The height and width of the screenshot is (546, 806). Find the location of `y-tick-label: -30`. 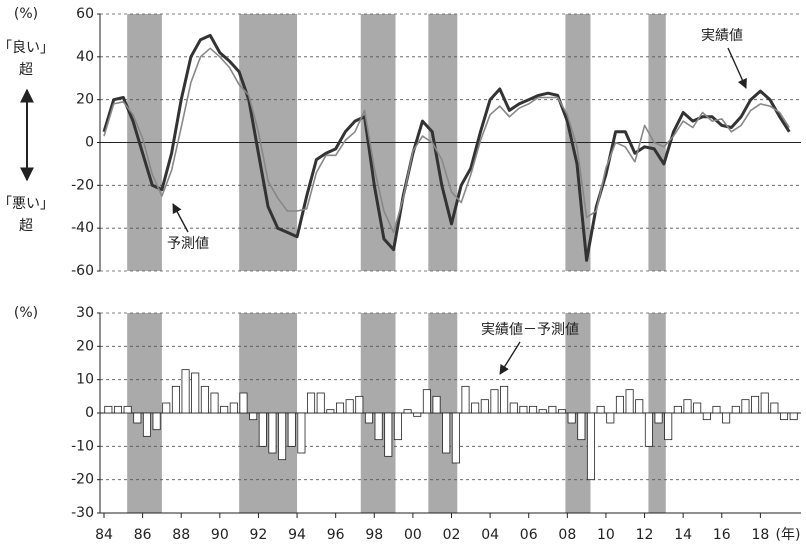

y-tick-label: -30 is located at coordinates (82, 513).